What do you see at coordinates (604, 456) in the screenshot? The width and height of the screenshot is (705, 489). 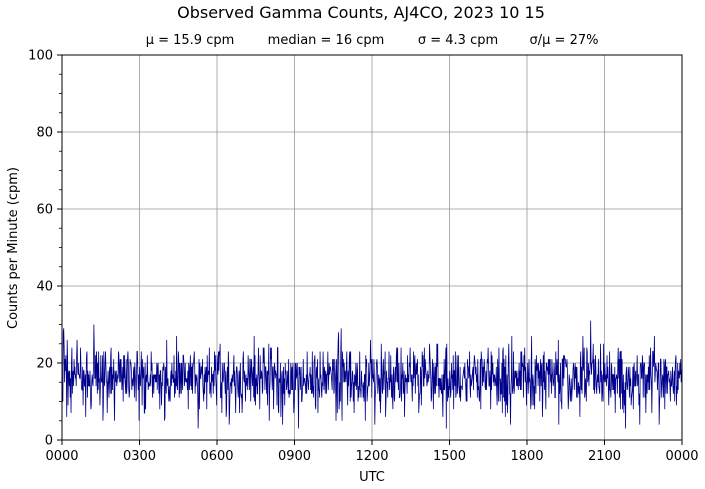 I see `x-tick-label: 2100` at bounding box center [604, 456].